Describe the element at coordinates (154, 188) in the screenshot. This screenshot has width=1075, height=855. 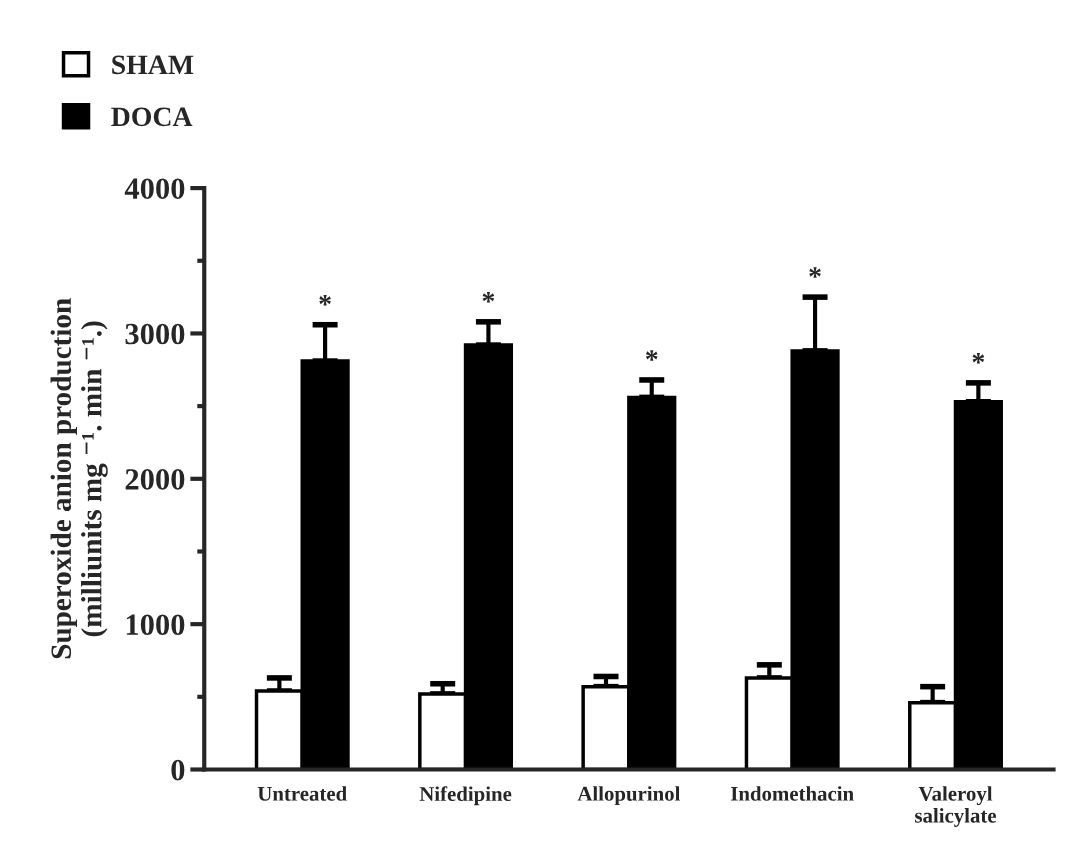
I see `y-tick-label: 4000` at that location.